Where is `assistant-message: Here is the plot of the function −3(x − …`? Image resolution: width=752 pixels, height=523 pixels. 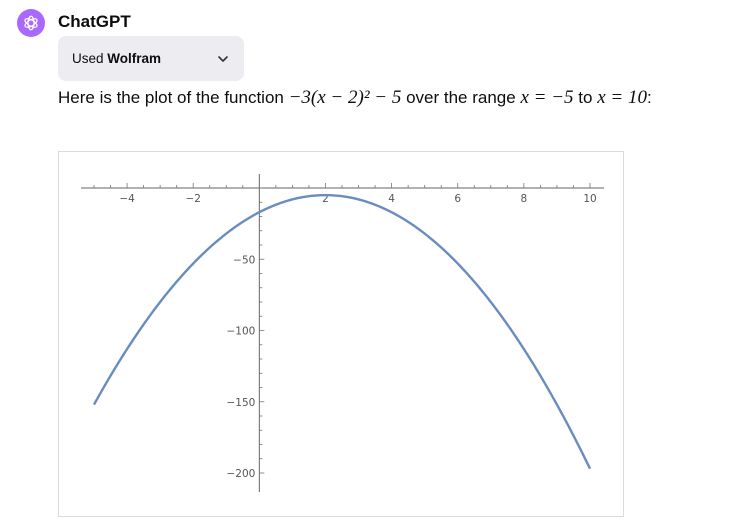
assistant-message: Here is the plot of the function −3(x − … is located at coordinates (355, 98).